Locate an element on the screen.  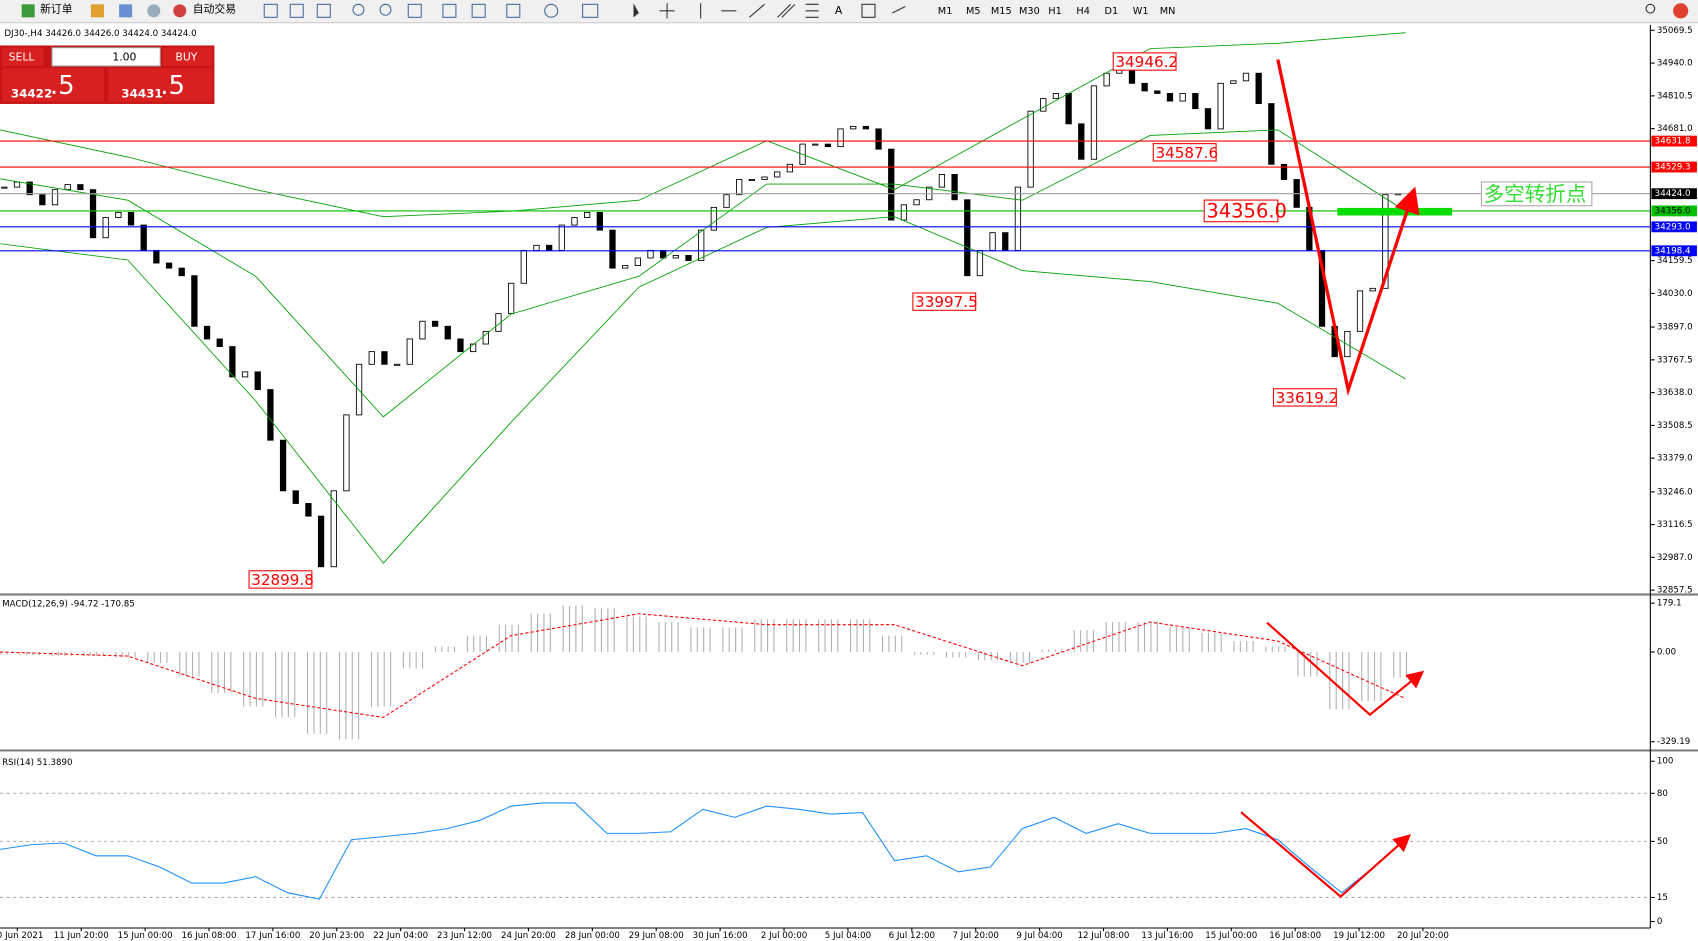
y-tick-label: 32857.5 is located at coordinates (1675, 591).